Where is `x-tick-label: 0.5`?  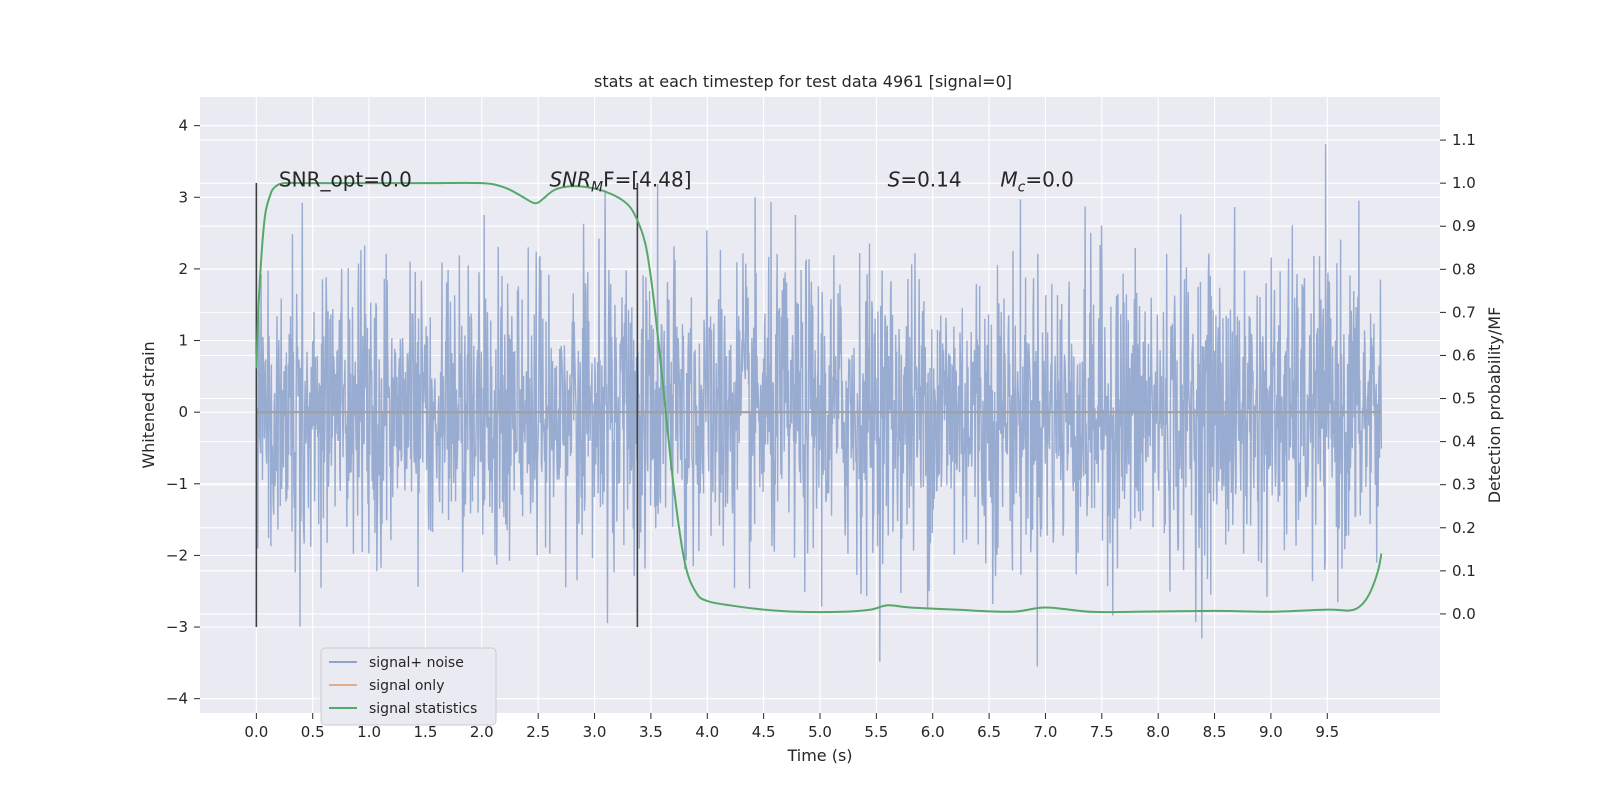
x-tick-label: 0.5 is located at coordinates (313, 732).